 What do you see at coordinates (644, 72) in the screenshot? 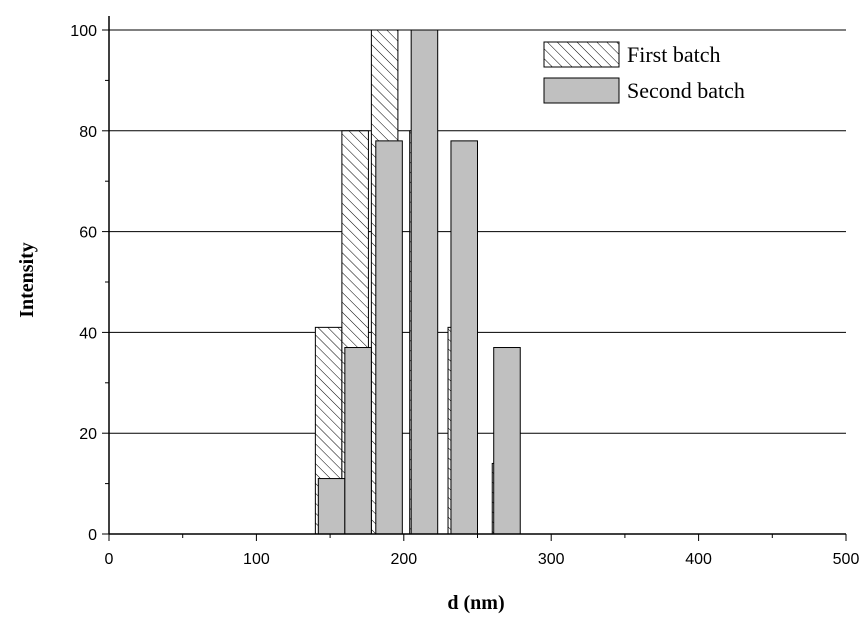
I see `legend: First batch Second batch` at bounding box center [644, 72].